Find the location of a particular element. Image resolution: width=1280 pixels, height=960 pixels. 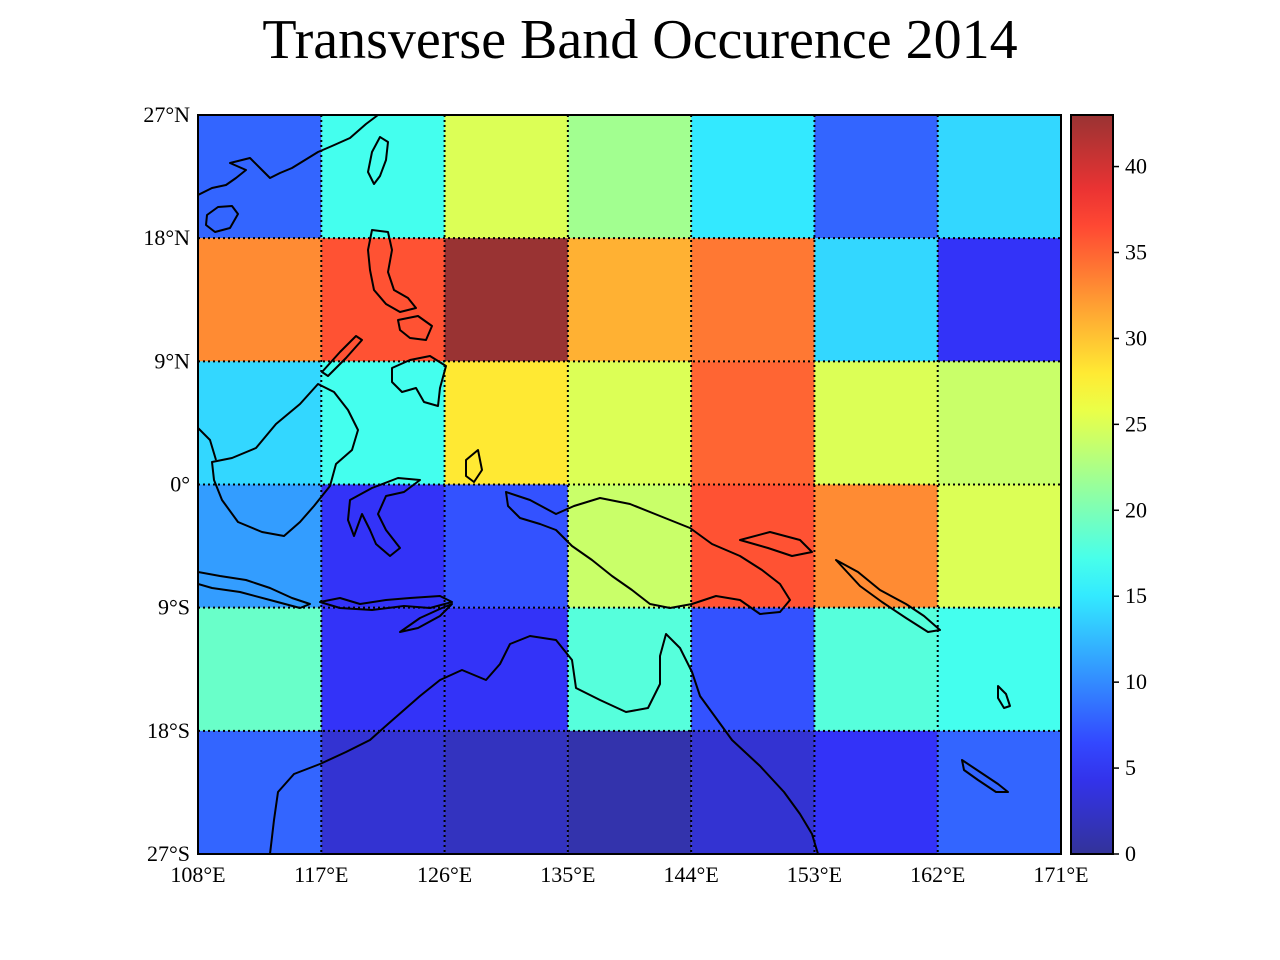

y-tick-label: 9°N is located at coordinates (172, 360).